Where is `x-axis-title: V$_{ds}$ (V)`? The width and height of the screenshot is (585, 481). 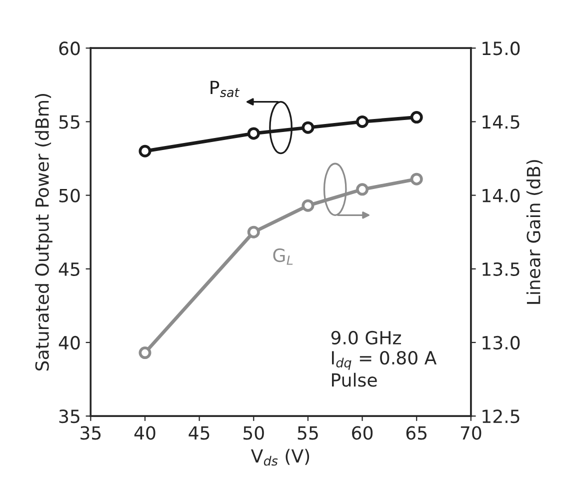
x-axis-title: V$_{ds}$ (V) is located at coordinates (280, 457).